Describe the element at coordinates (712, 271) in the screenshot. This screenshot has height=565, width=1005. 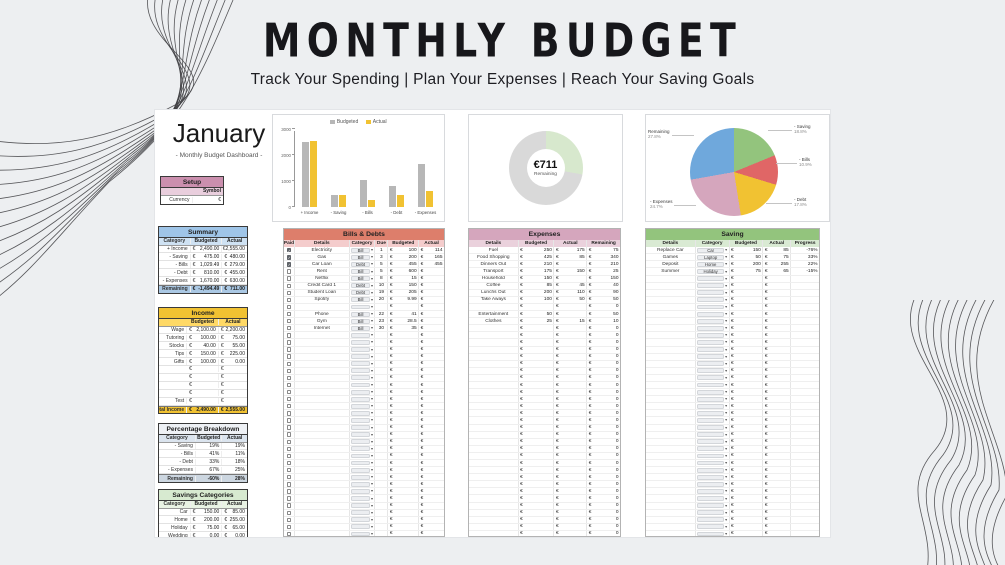
I see `category-dropdown: Holiday` at that location.